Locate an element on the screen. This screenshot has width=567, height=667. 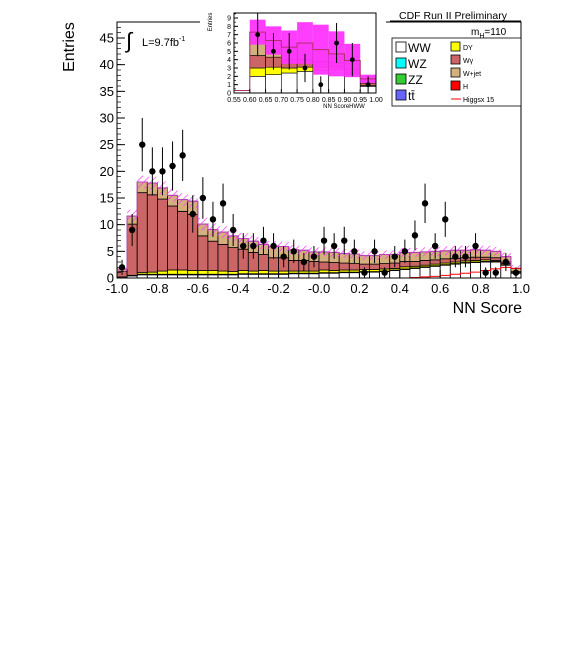
luminosity-value: L=9.7fb is located at coordinates (160, 43).